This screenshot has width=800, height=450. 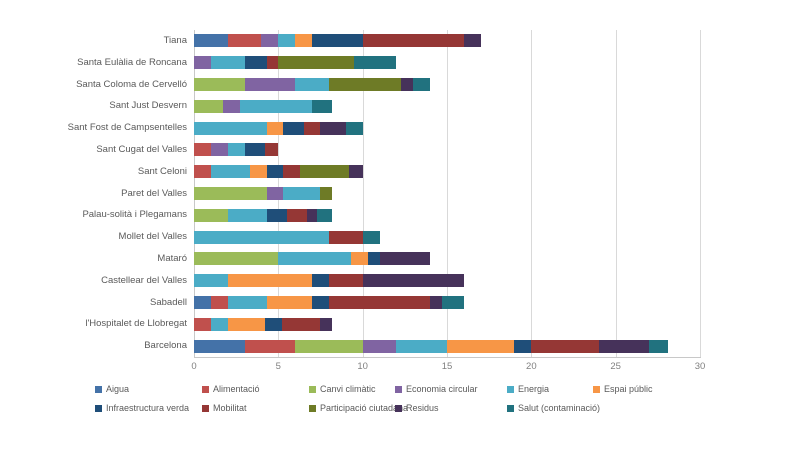 I want to click on legend-item: Infraestructura verda, so click(x=142, y=408).